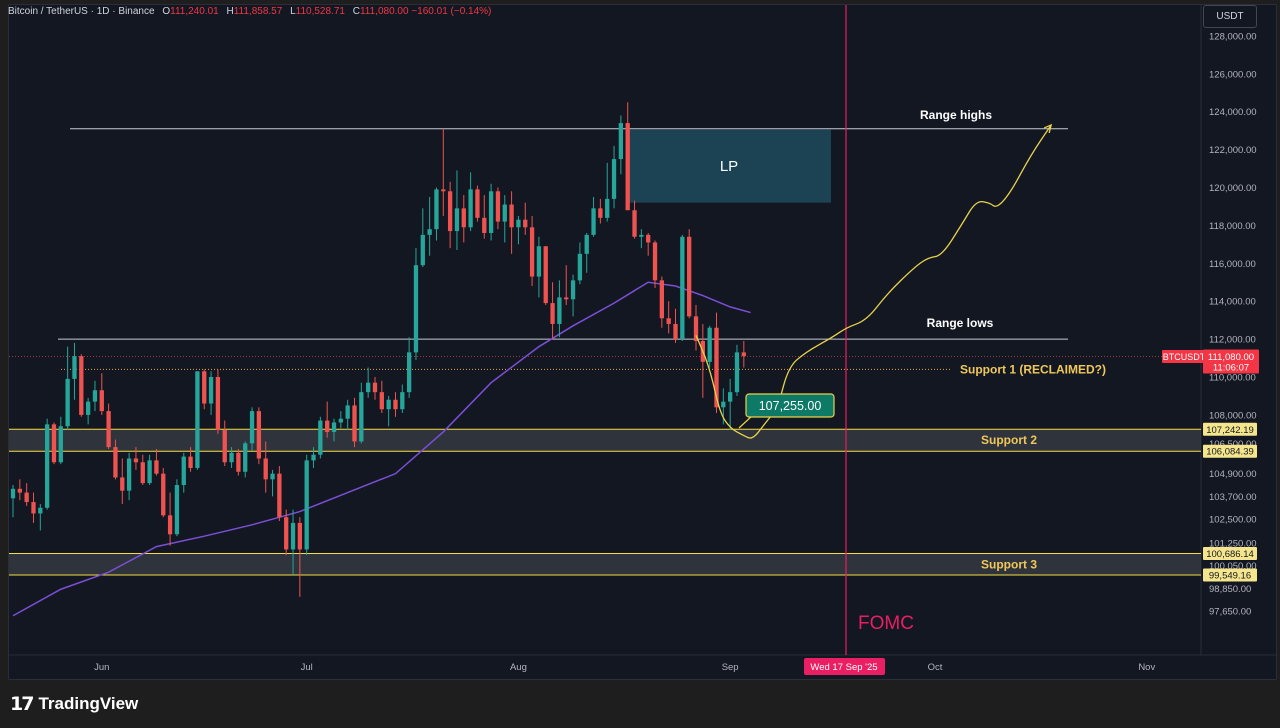  I want to click on price-tag-text: 100,686.14, so click(1230, 554).